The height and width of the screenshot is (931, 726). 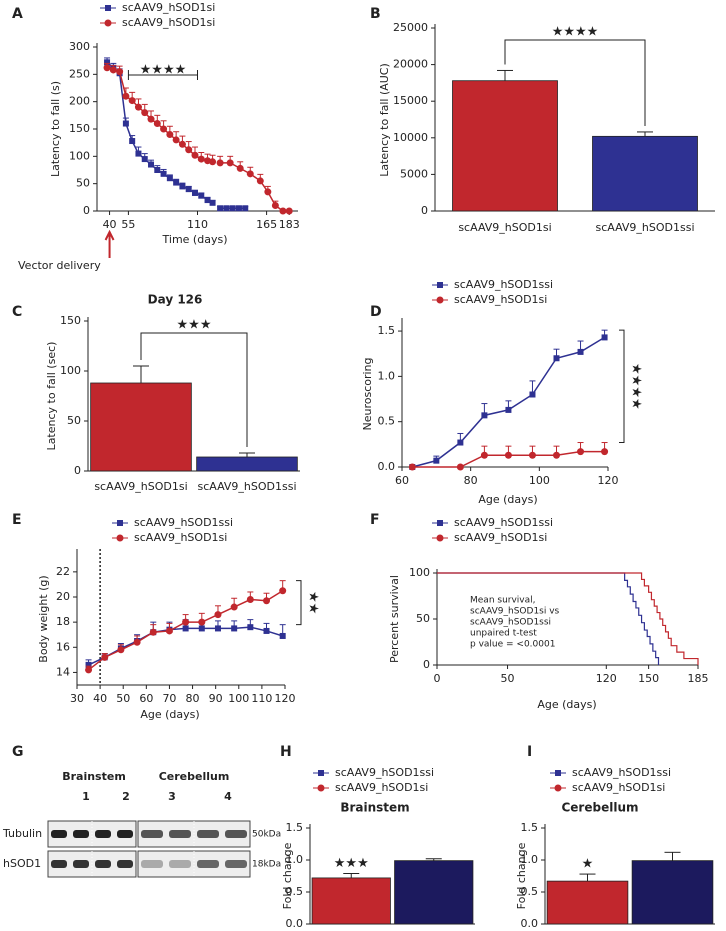 What do you see at coordinates (575, 32) in the screenshot?
I see `significance: ★★★★` at bounding box center [575, 32].